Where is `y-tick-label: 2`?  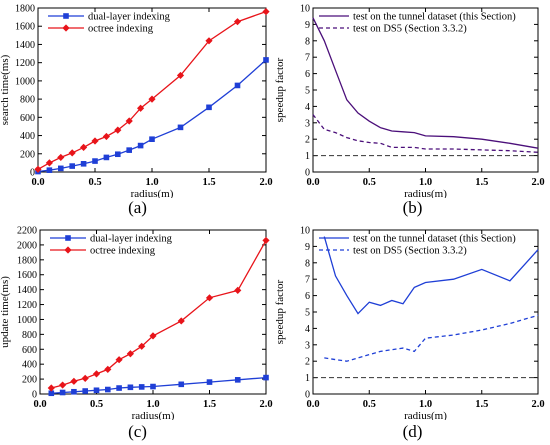
y-tick-label: 2 is located at coordinates (307, 362).